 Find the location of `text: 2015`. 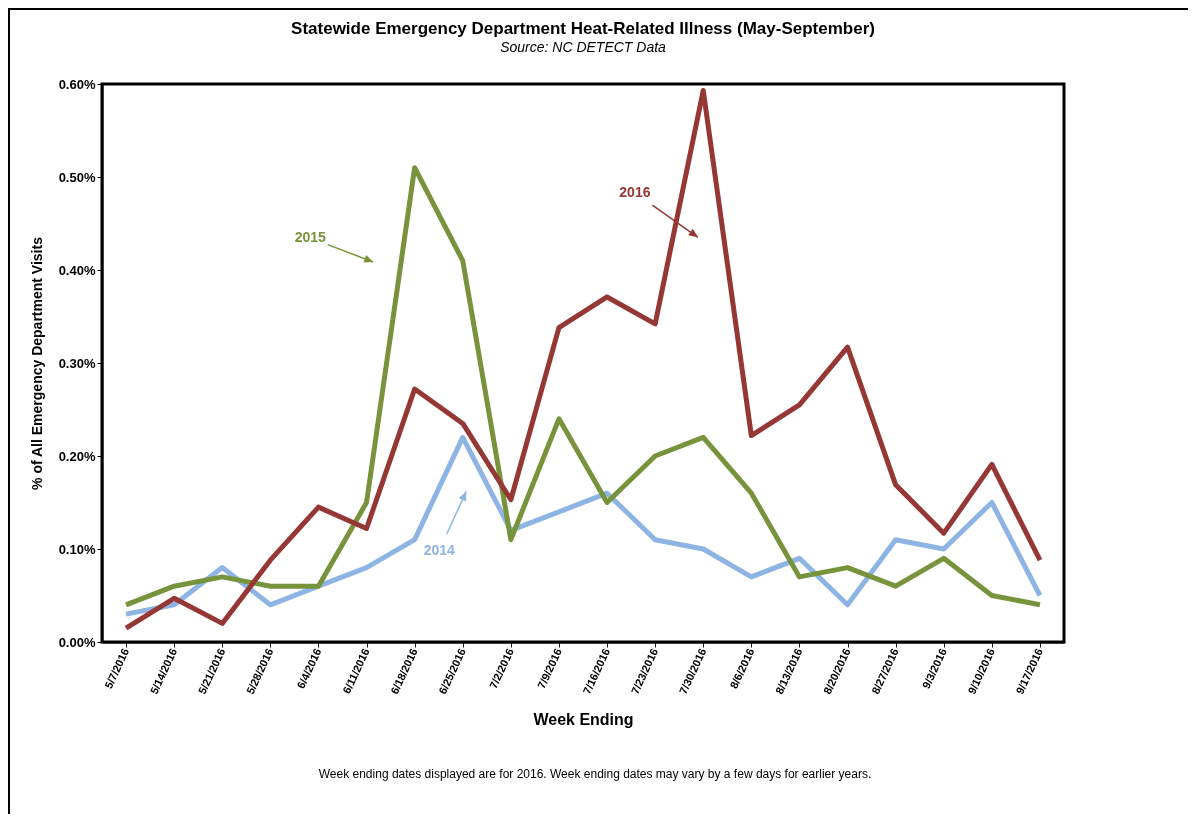

text: 2015 is located at coordinates (310, 237).